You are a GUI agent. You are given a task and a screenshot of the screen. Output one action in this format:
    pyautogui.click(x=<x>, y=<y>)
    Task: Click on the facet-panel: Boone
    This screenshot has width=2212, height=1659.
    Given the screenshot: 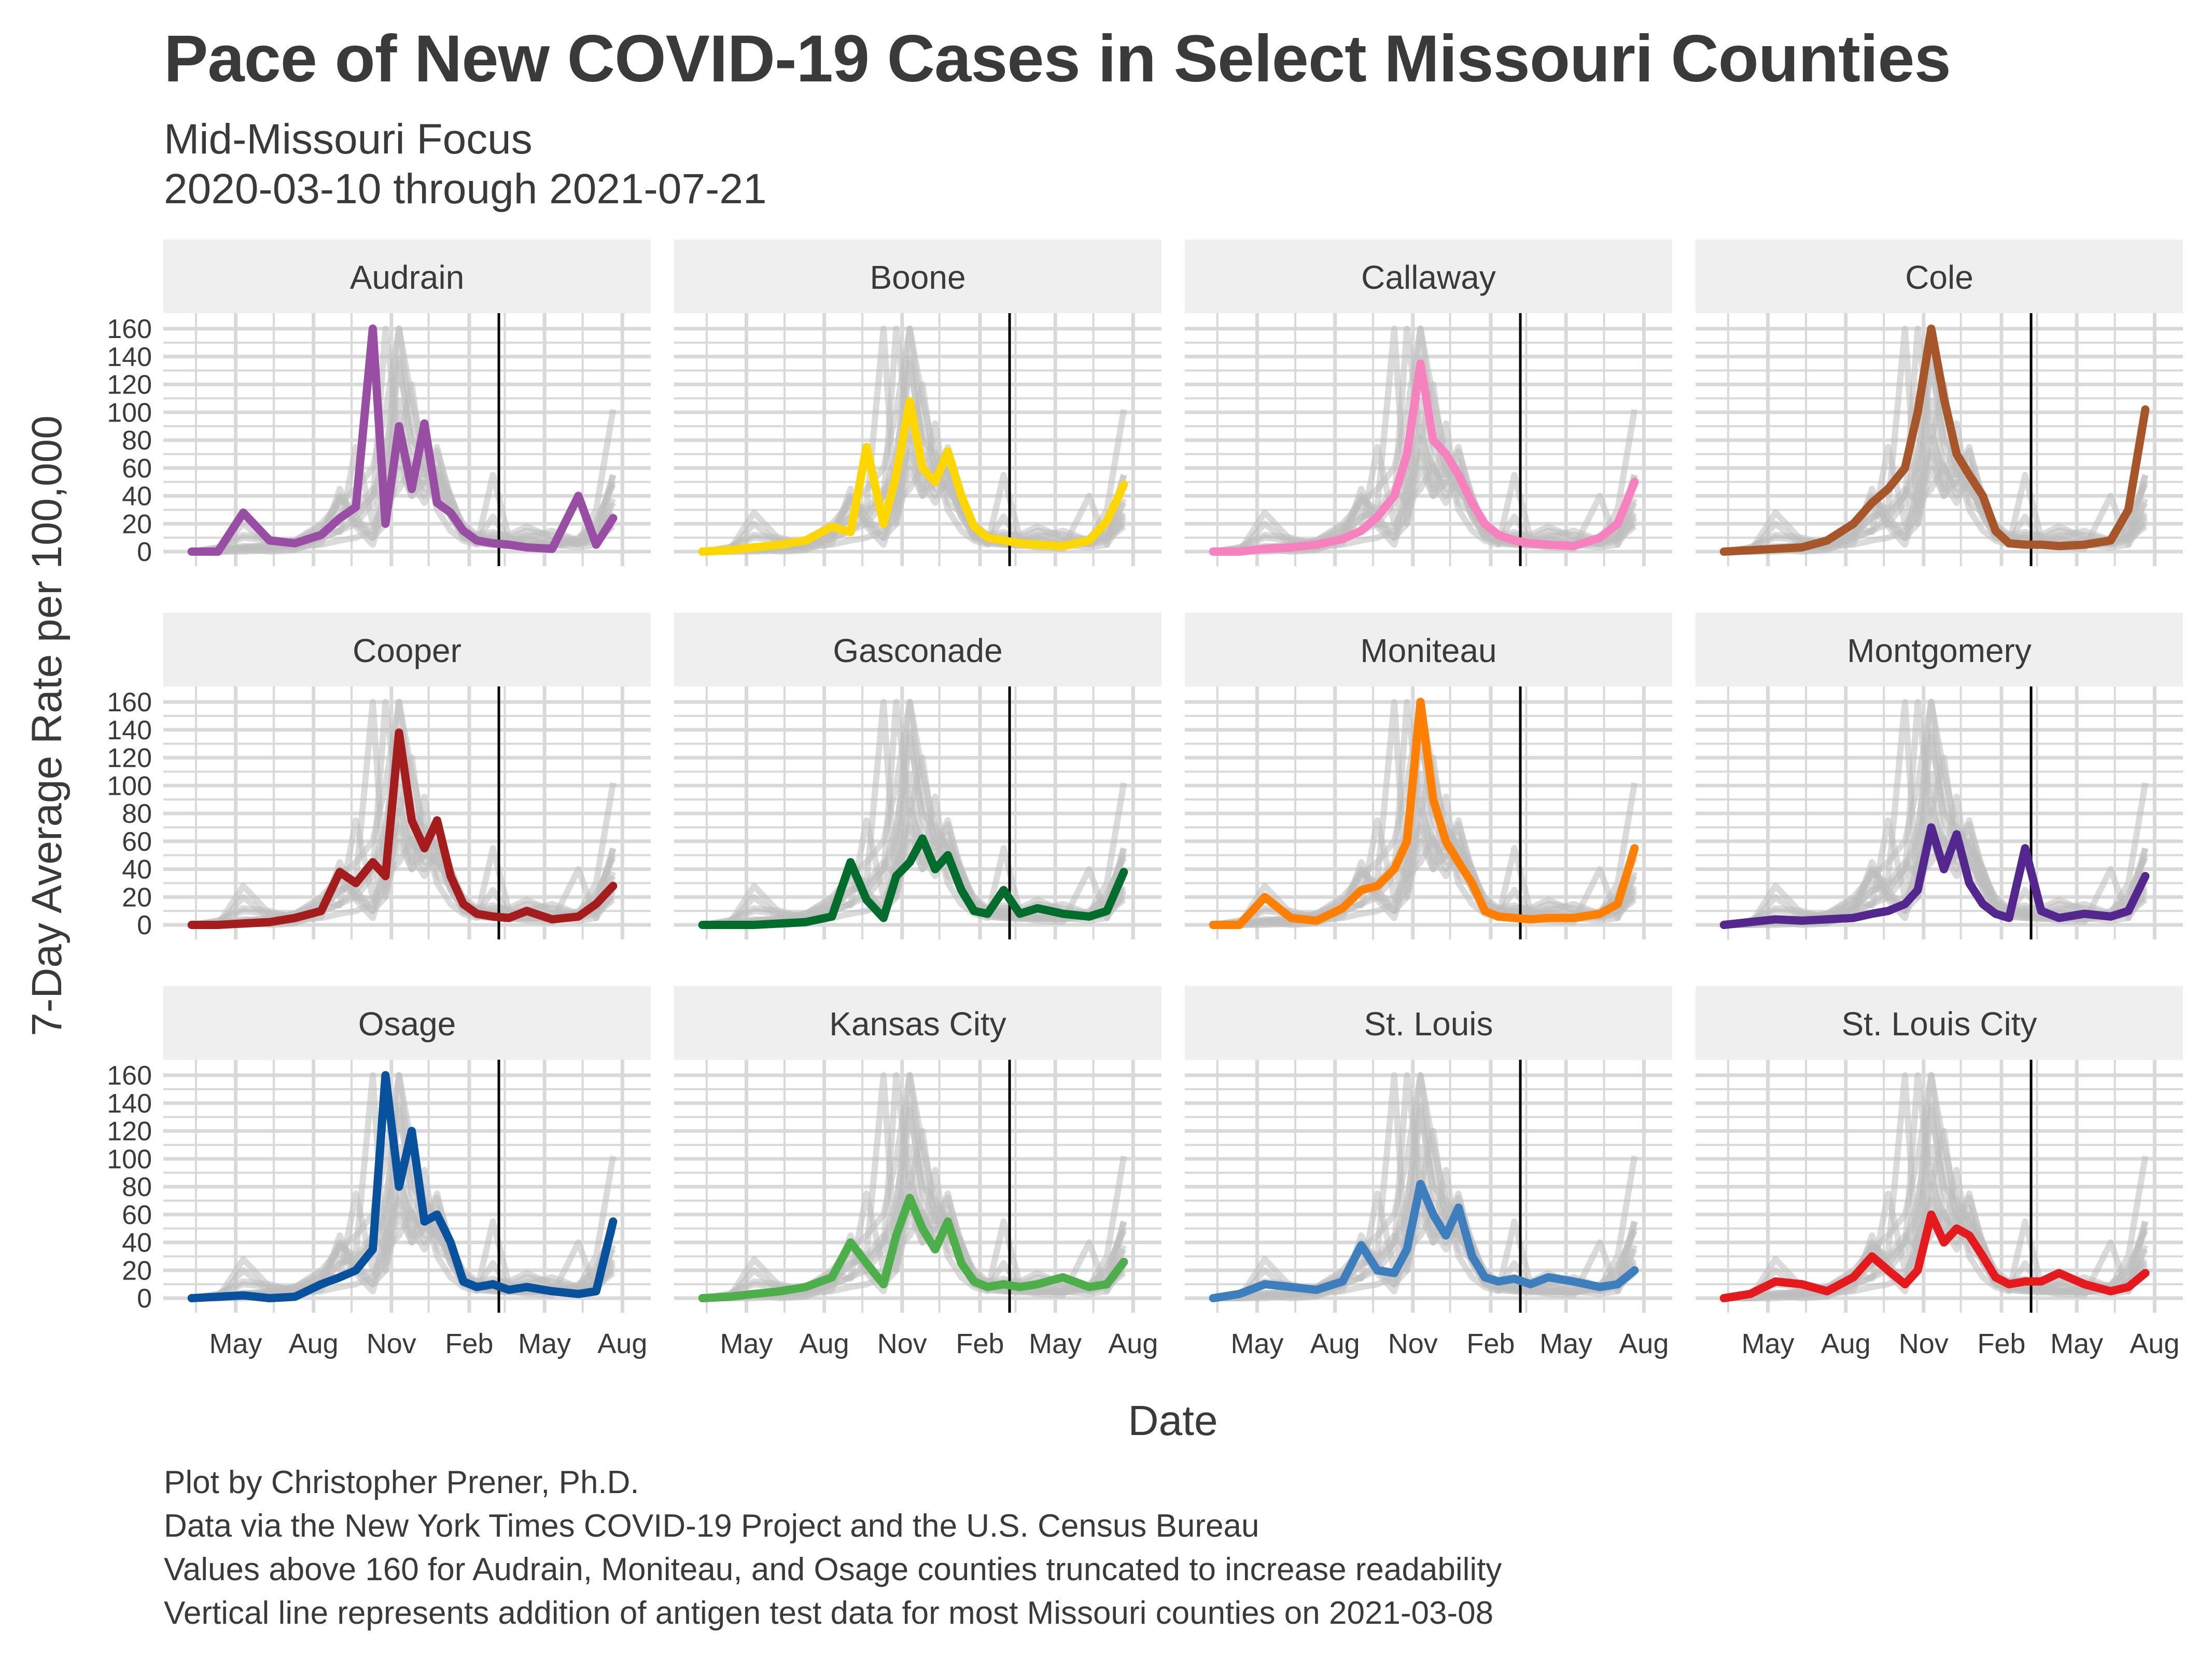 What is the action you would take?
    pyautogui.click(x=917, y=403)
    